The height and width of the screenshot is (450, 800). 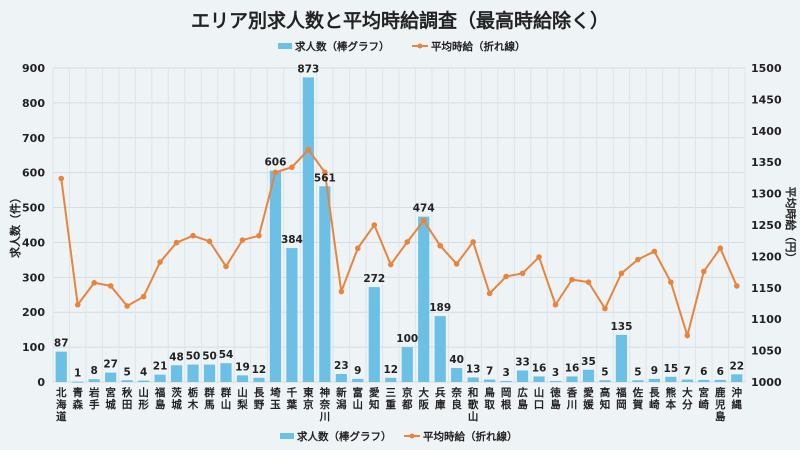 I want to click on bar-data-label: 384, so click(x=292, y=240).